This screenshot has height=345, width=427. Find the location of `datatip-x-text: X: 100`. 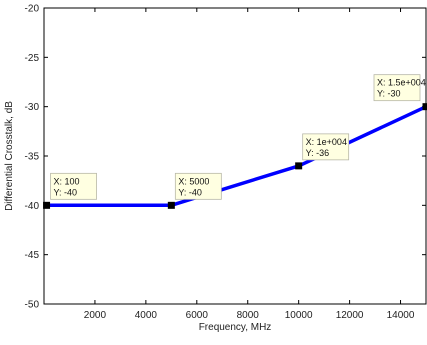

datatip-x-text: X: 100 is located at coordinates (67, 181).